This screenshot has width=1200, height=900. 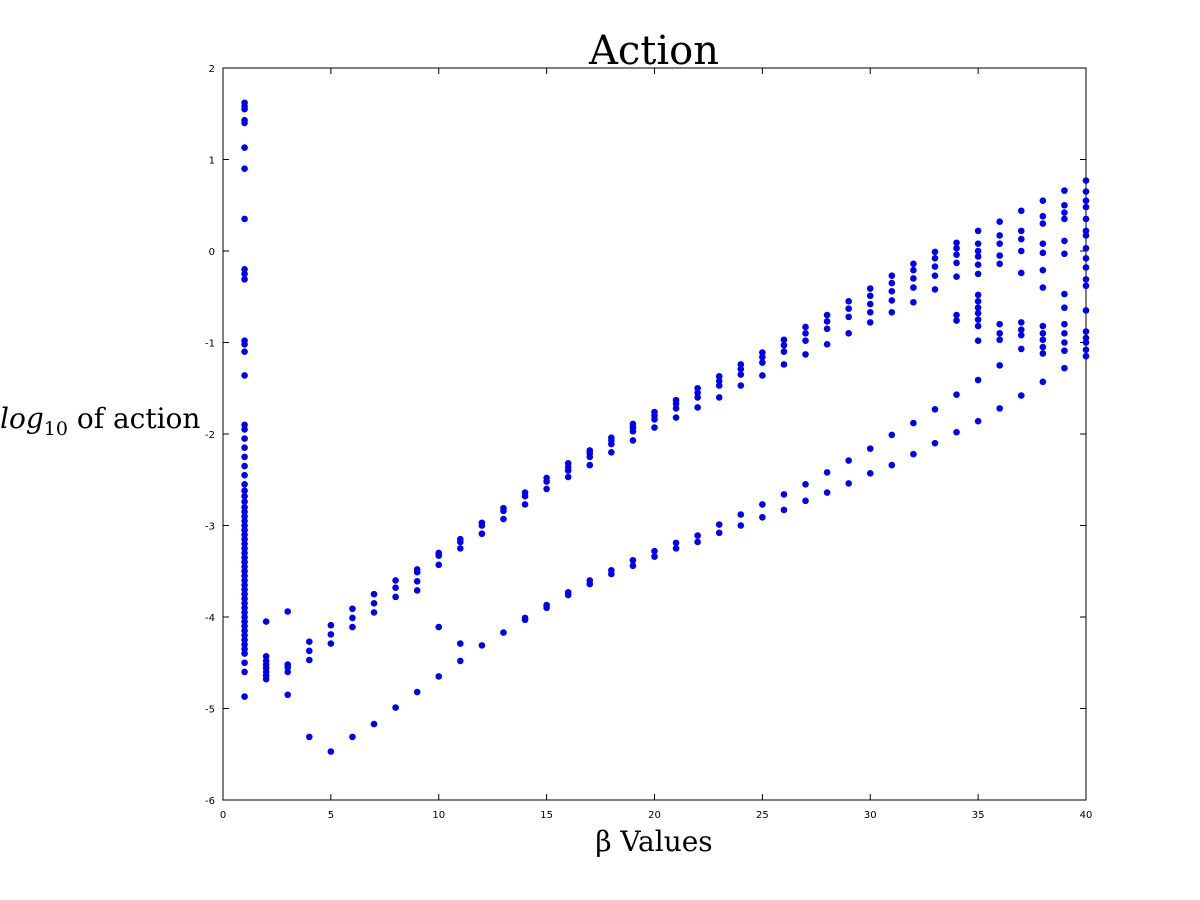 I want to click on y-tick-label: -3, so click(x=210, y=527).